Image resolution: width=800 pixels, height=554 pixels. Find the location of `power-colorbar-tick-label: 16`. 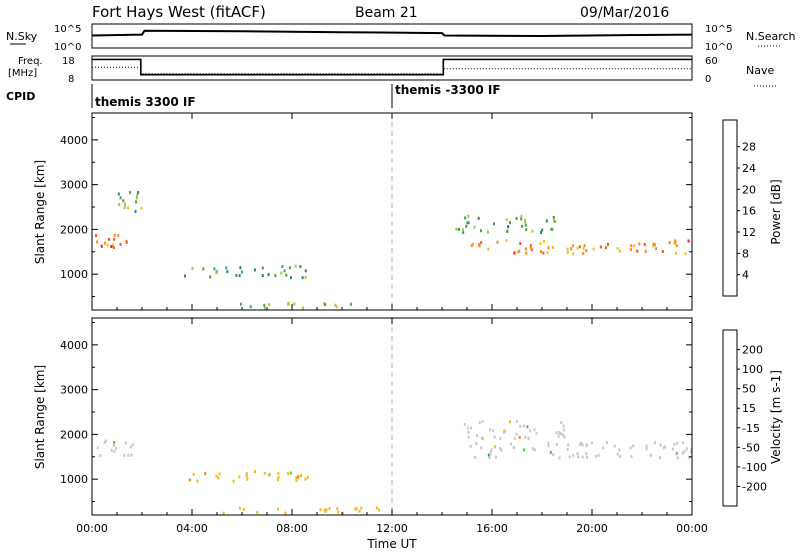

power-colorbar-tick-label: 16 is located at coordinates (749, 211).